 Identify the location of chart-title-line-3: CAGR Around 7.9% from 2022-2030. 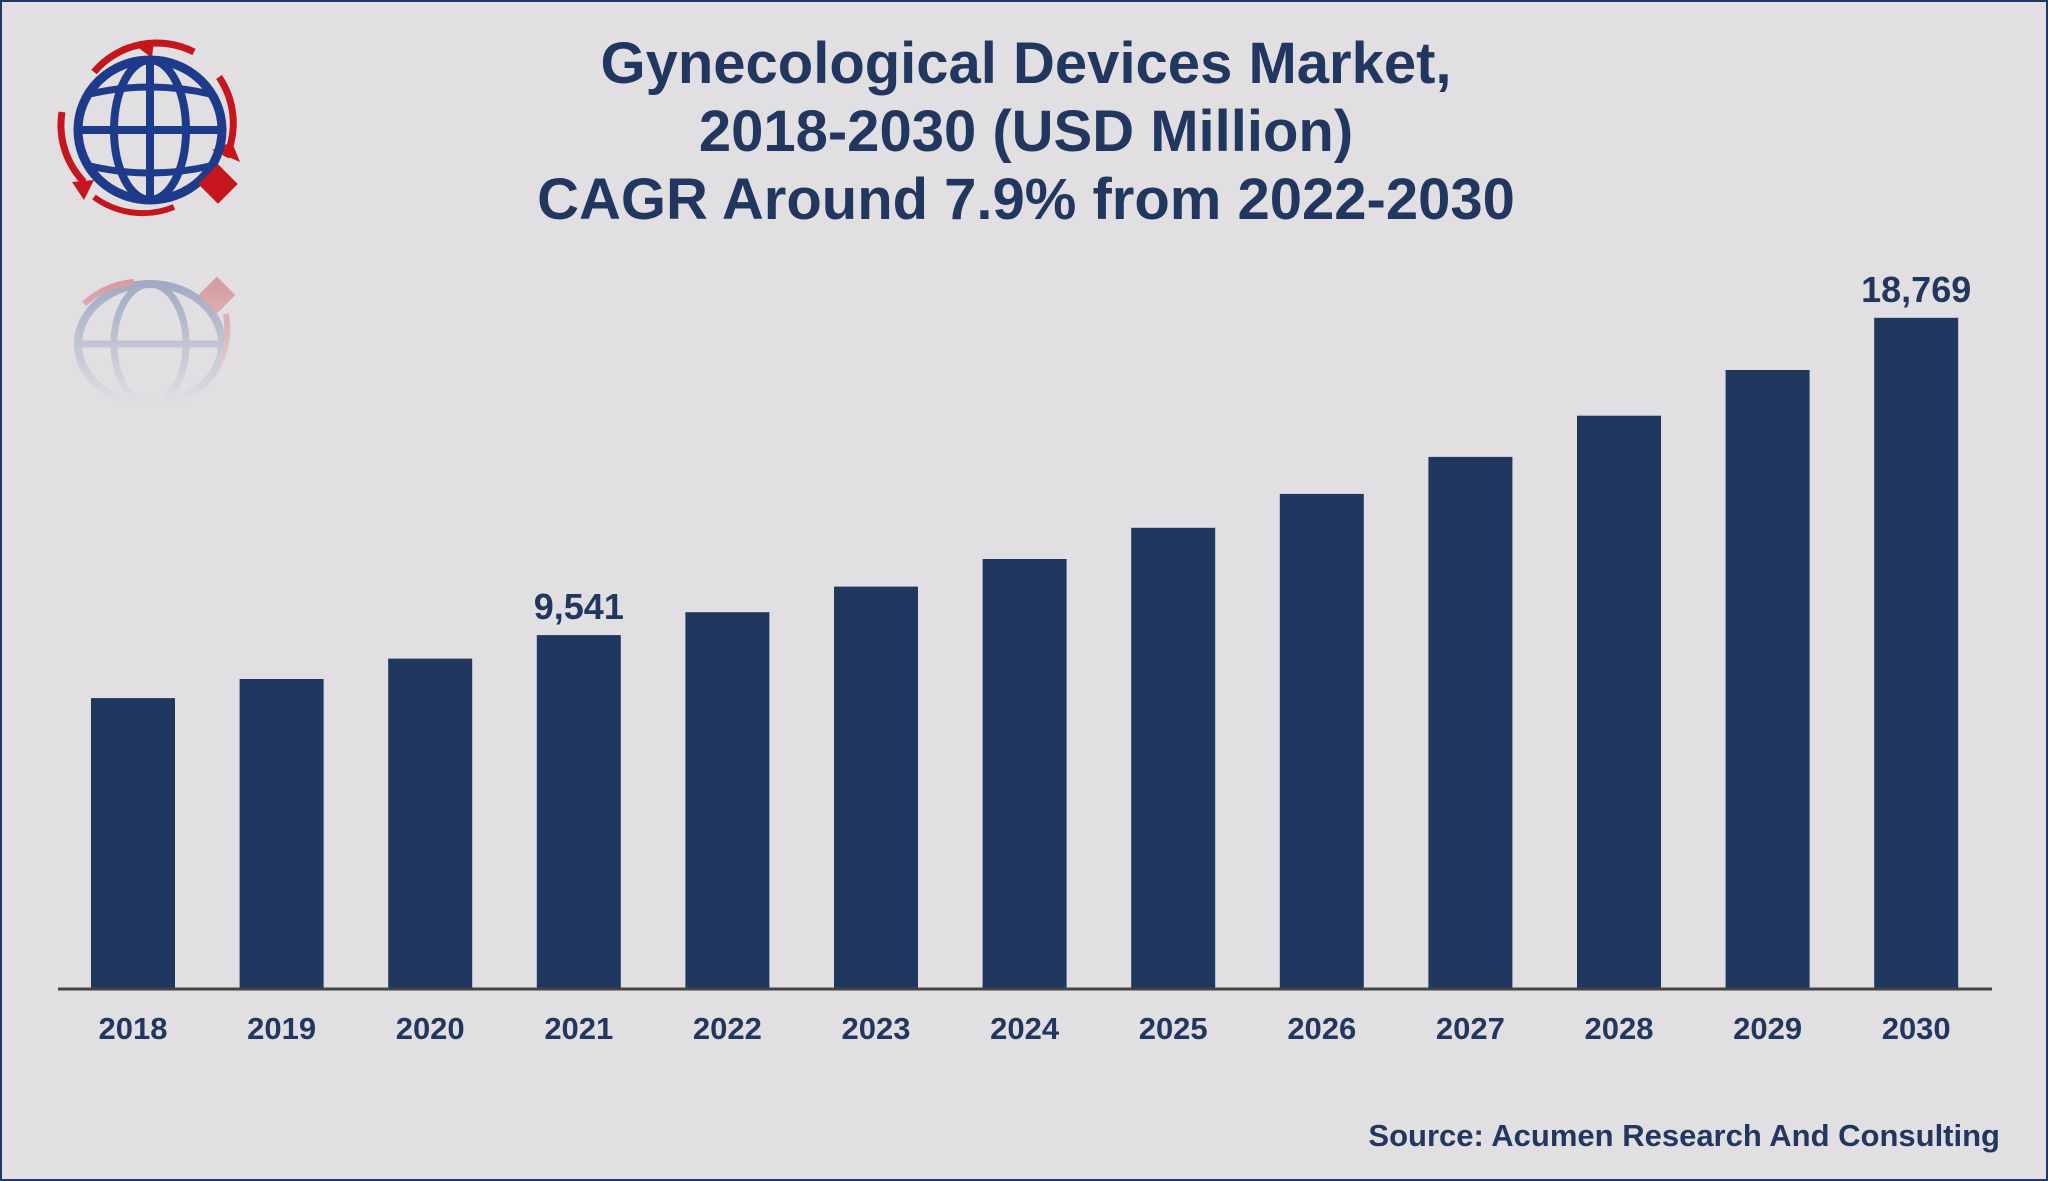
(1026, 199).